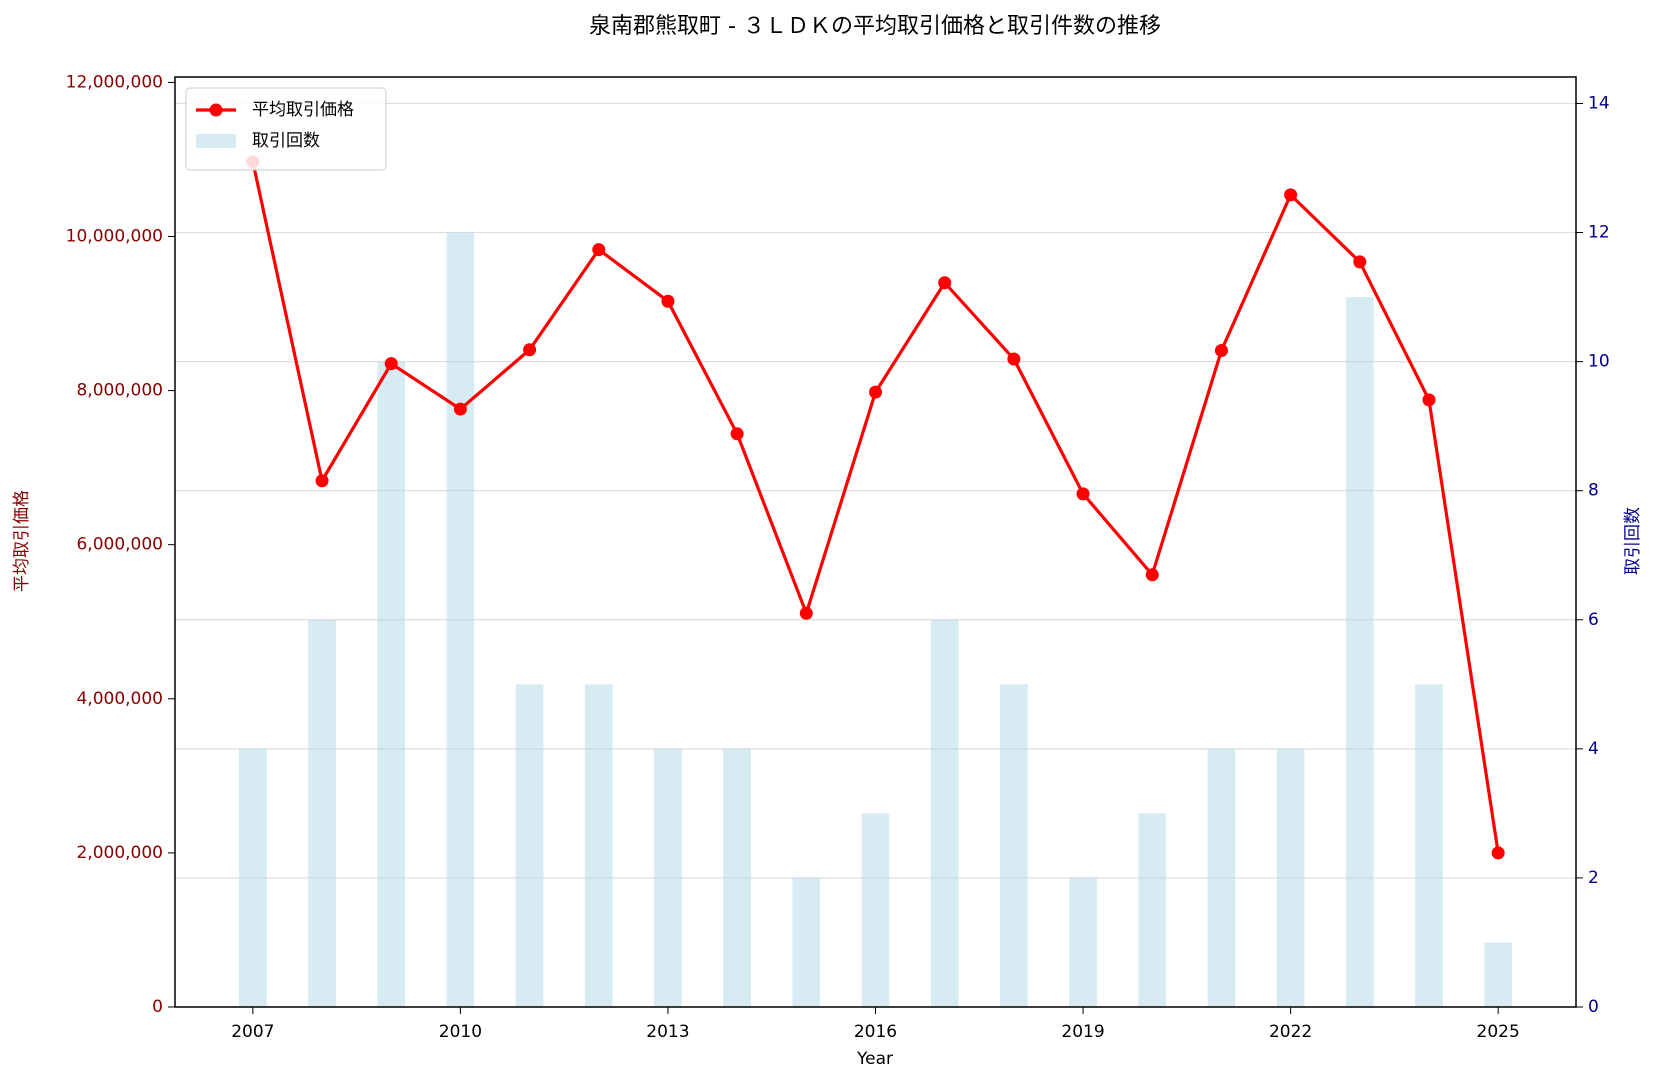 The height and width of the screenshot is (1080, 1653). What do you see at coordinates (1082, 1032) in the screenshot?
I see `x-tick-label: 2019` at bounding box center [1082, 1032].